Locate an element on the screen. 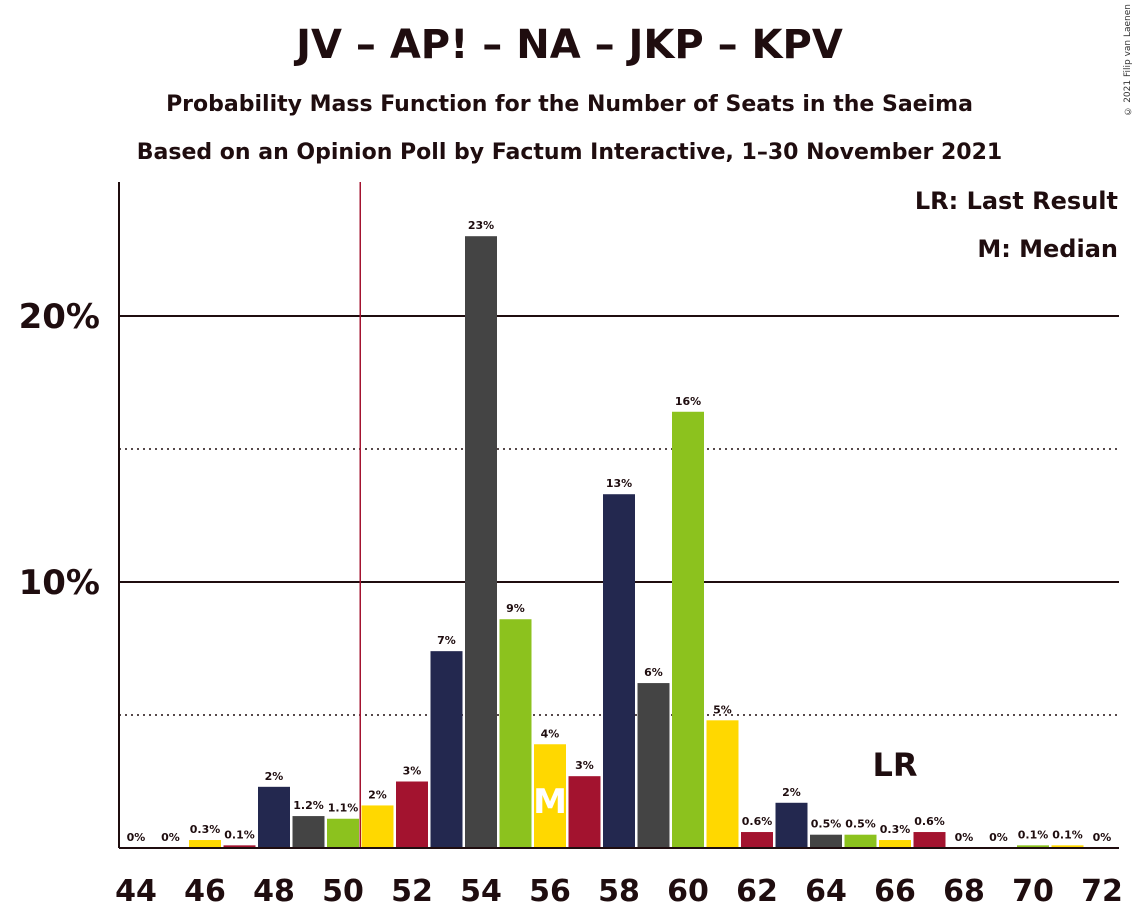  bar-label-seats-51: 2% is located at coordinates (377, 794).